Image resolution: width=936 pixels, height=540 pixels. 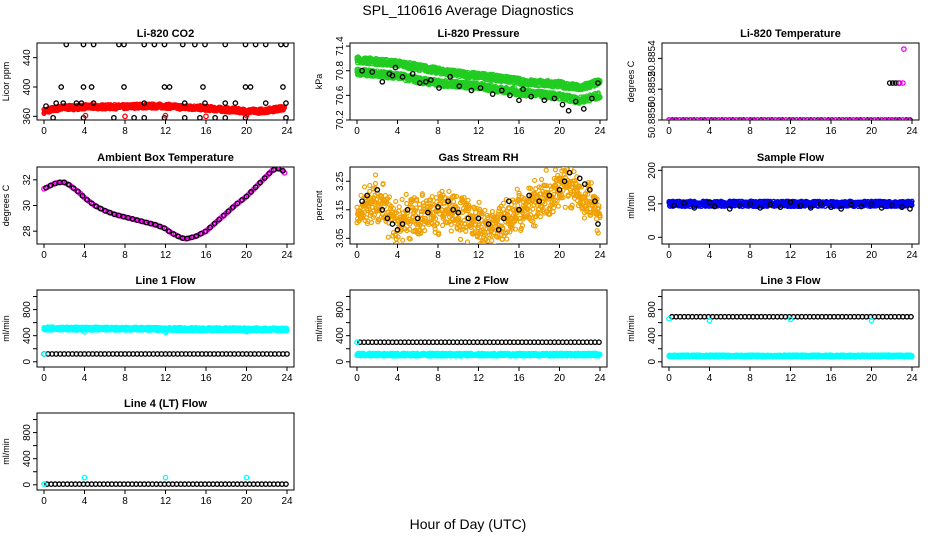 What do you see at coordinates (790, 34) in the screenshot?
I see `panel-title: Li-820 Temperature` at bounding box center [790, 34].